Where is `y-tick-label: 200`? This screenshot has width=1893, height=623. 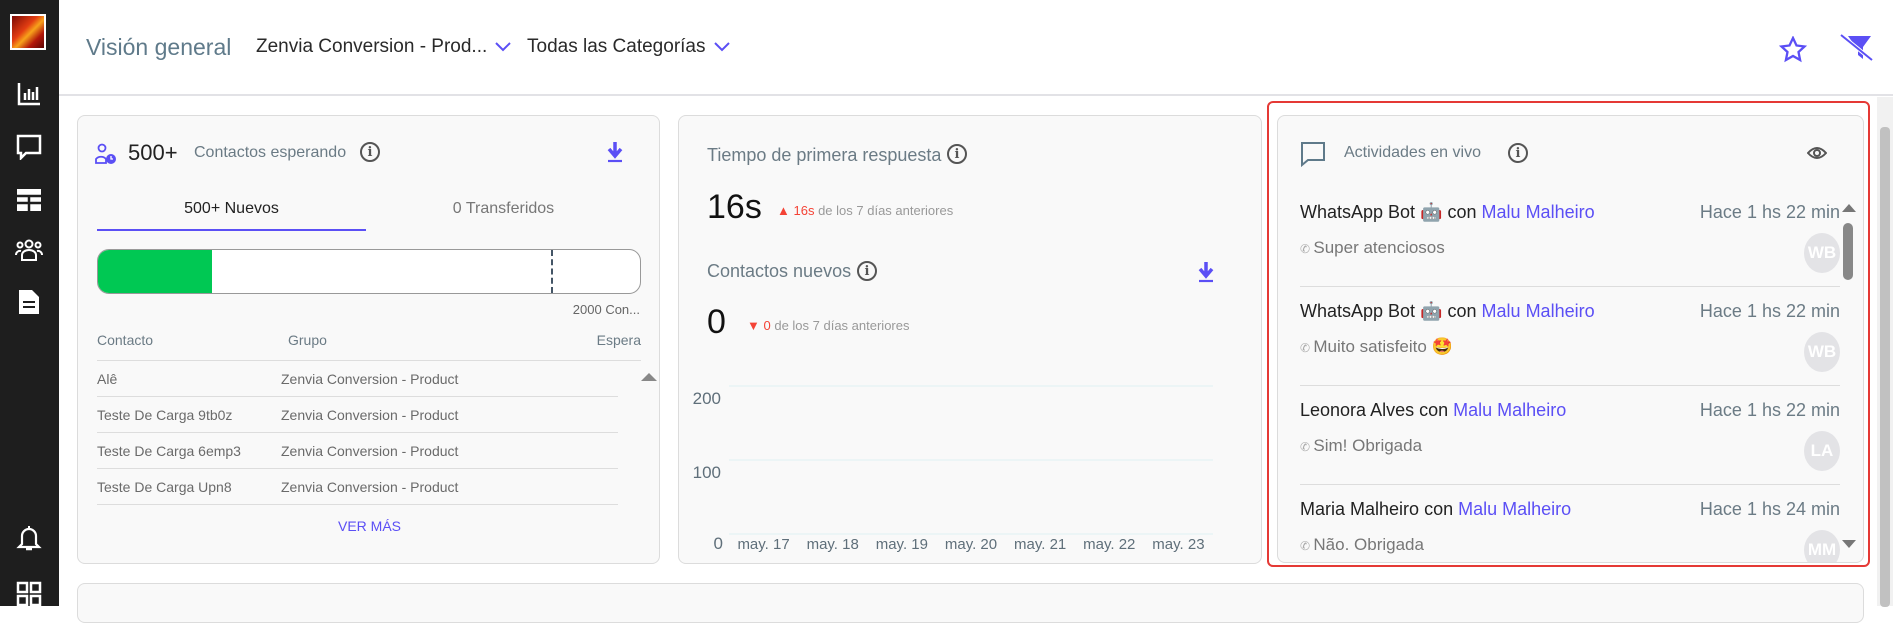
y-tick-label: 200 is located at coordinates (707, 398).